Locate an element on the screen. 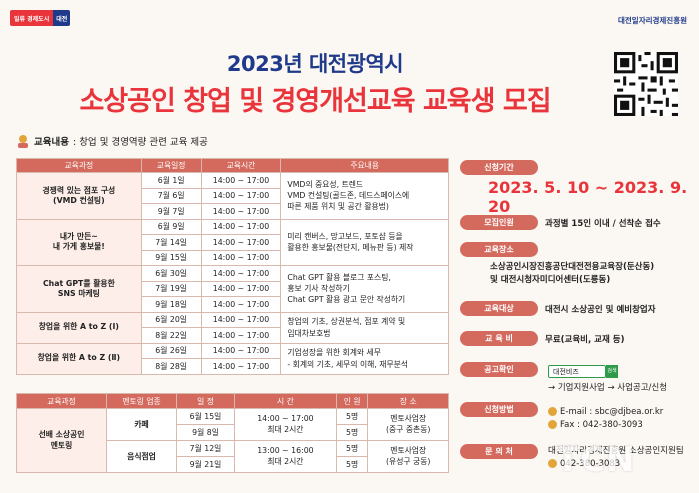 The image size is (699, 493). course-name: 창업을 위한 A to Z (Ⅰ) is located at coordinates (79, 327).